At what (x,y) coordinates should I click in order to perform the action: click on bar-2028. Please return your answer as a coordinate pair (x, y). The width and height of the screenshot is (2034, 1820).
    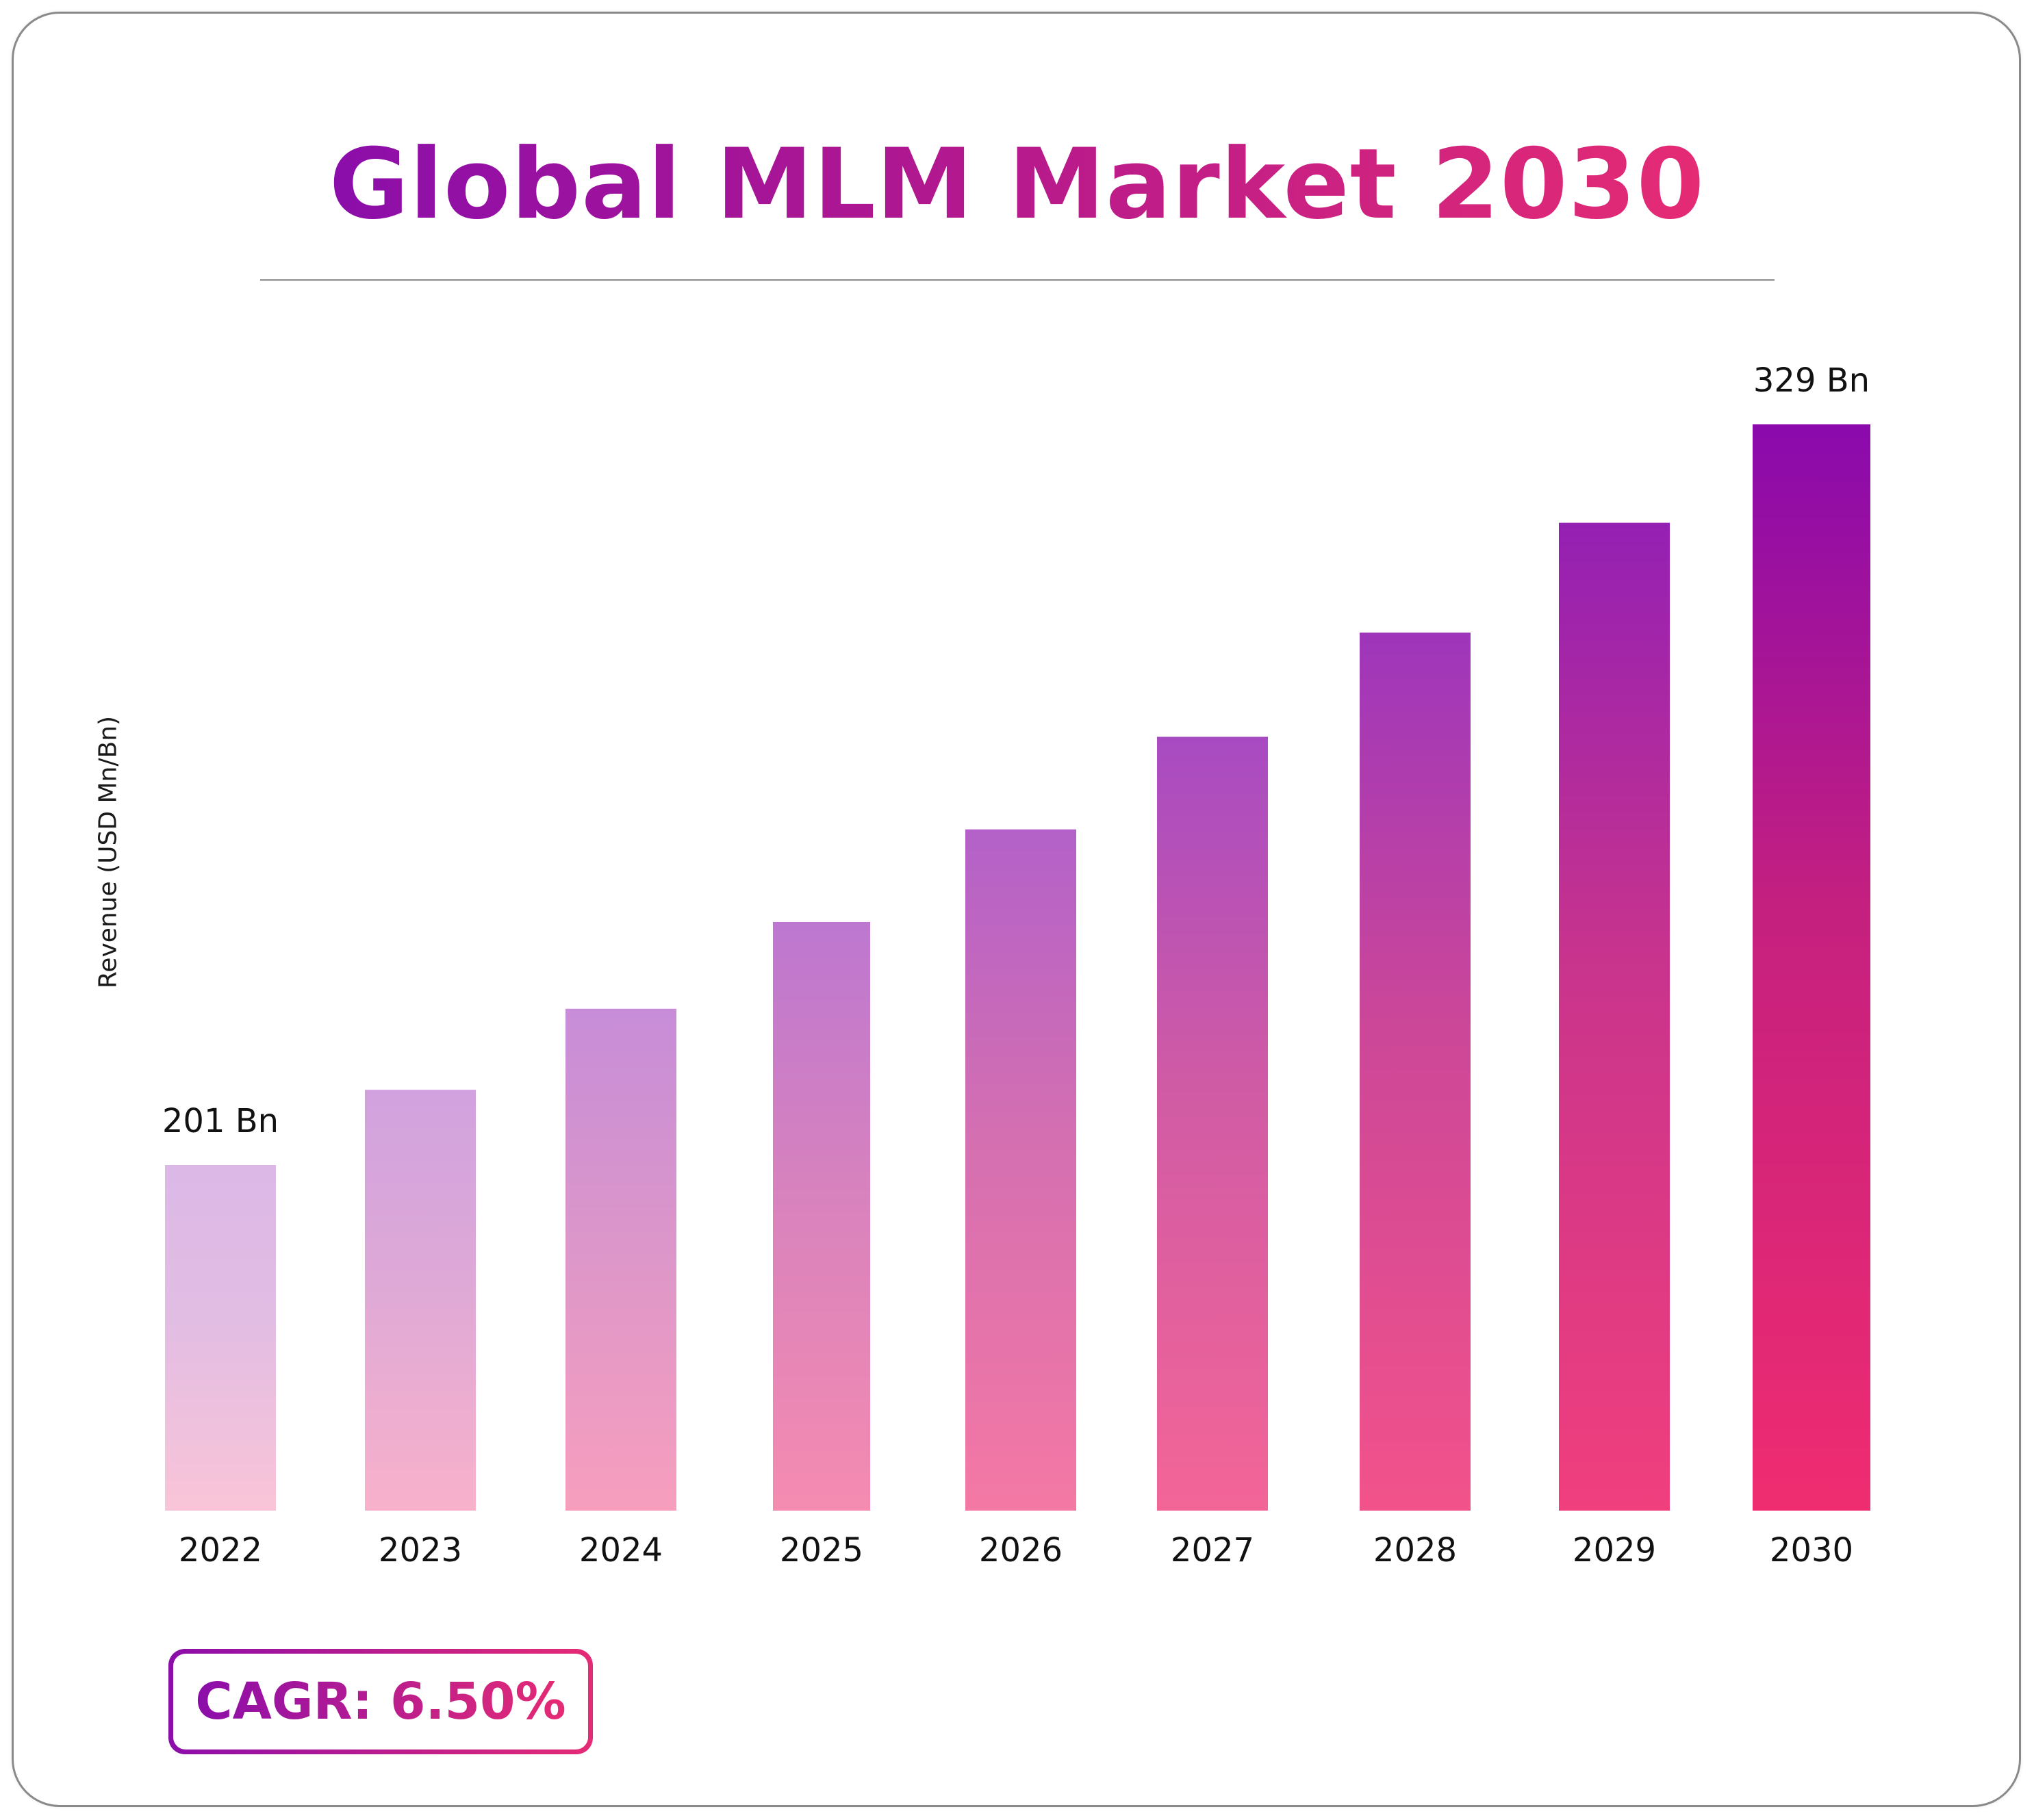
    Looking at the image, I should click on (1415, 1071).